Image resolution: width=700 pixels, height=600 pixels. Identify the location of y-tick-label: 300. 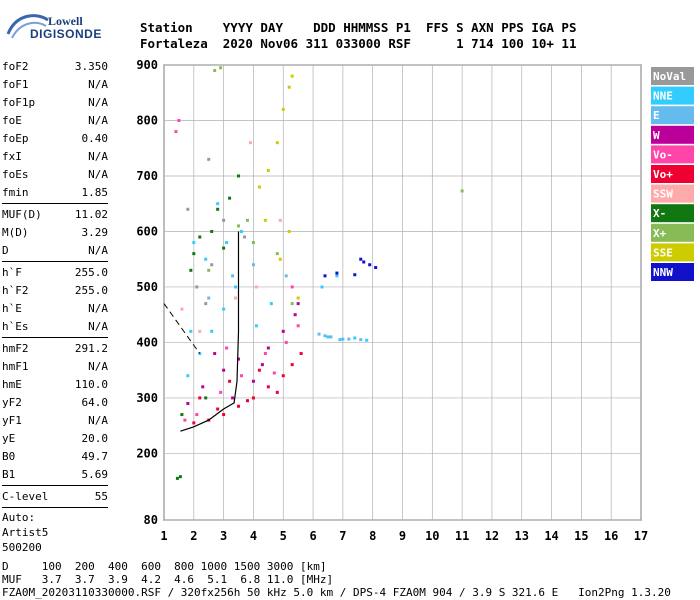
(147, 398).